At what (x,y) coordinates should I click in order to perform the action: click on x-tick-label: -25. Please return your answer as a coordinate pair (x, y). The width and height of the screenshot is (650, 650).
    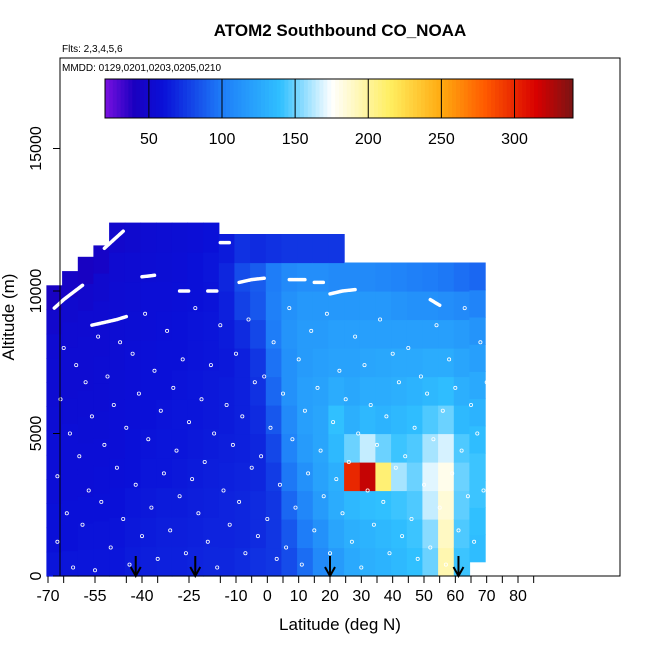
    Looking at the image, I should click on (188, 596).